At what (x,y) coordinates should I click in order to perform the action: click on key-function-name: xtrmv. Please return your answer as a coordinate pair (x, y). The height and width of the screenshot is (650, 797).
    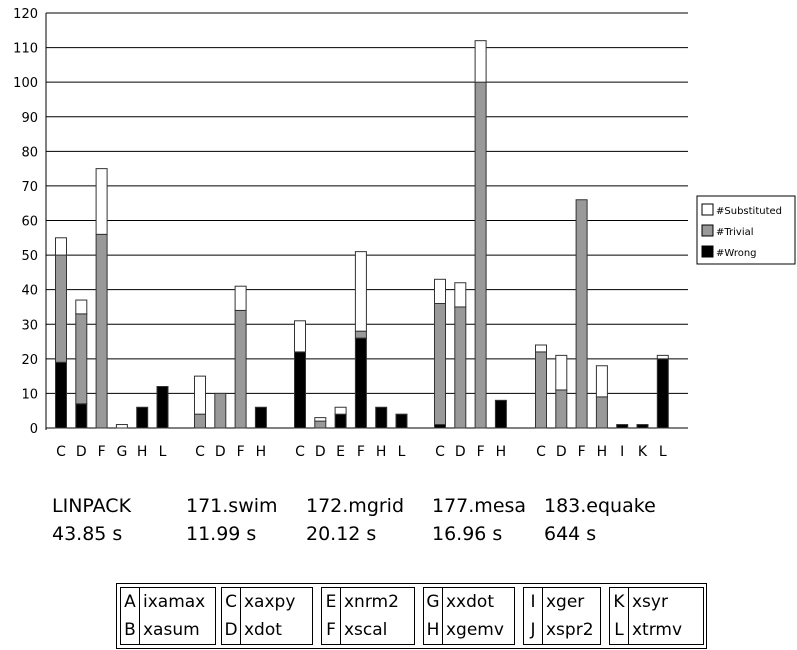
    Looking at the image, I should click on (657, 630).